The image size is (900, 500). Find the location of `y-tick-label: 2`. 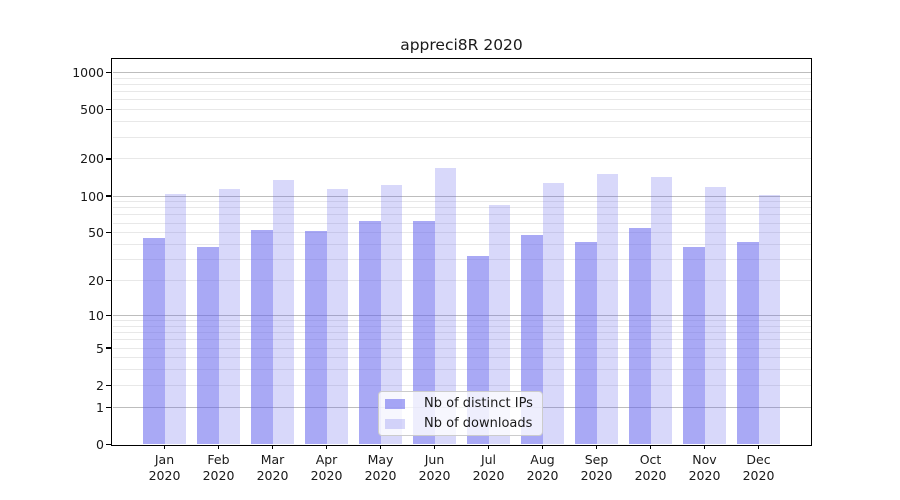

y-tick-label: 2 is located at coordinates (100, 385).